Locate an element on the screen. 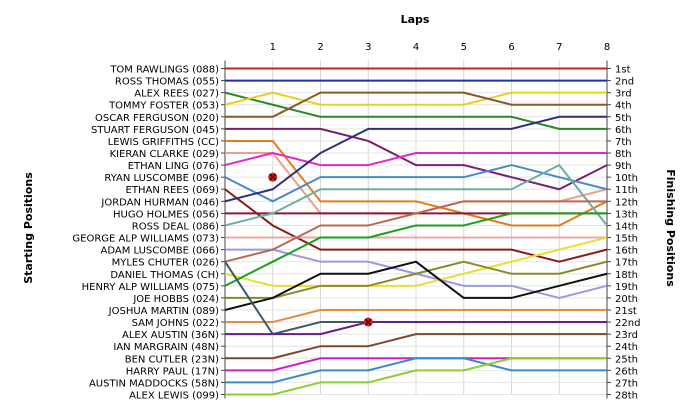 The width and height of the screenshot is (700, 420). x-tick-label: 4 is located at coordinates (416, 47).